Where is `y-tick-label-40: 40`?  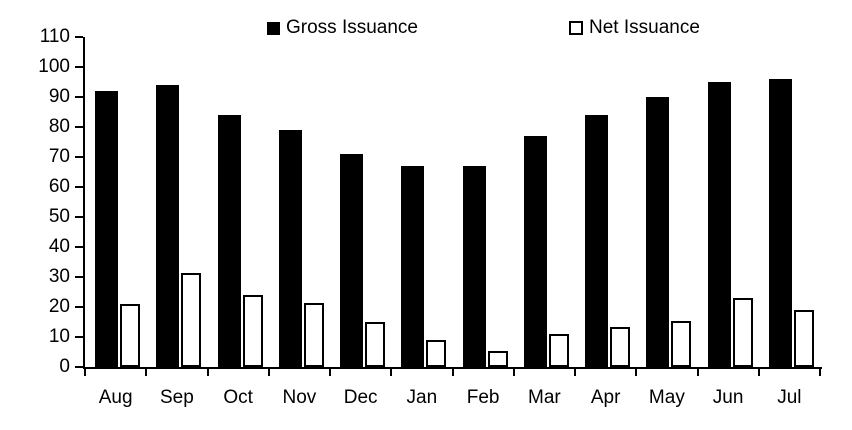
y-tick-label-40: 40 is located at coordinates (59, 246).